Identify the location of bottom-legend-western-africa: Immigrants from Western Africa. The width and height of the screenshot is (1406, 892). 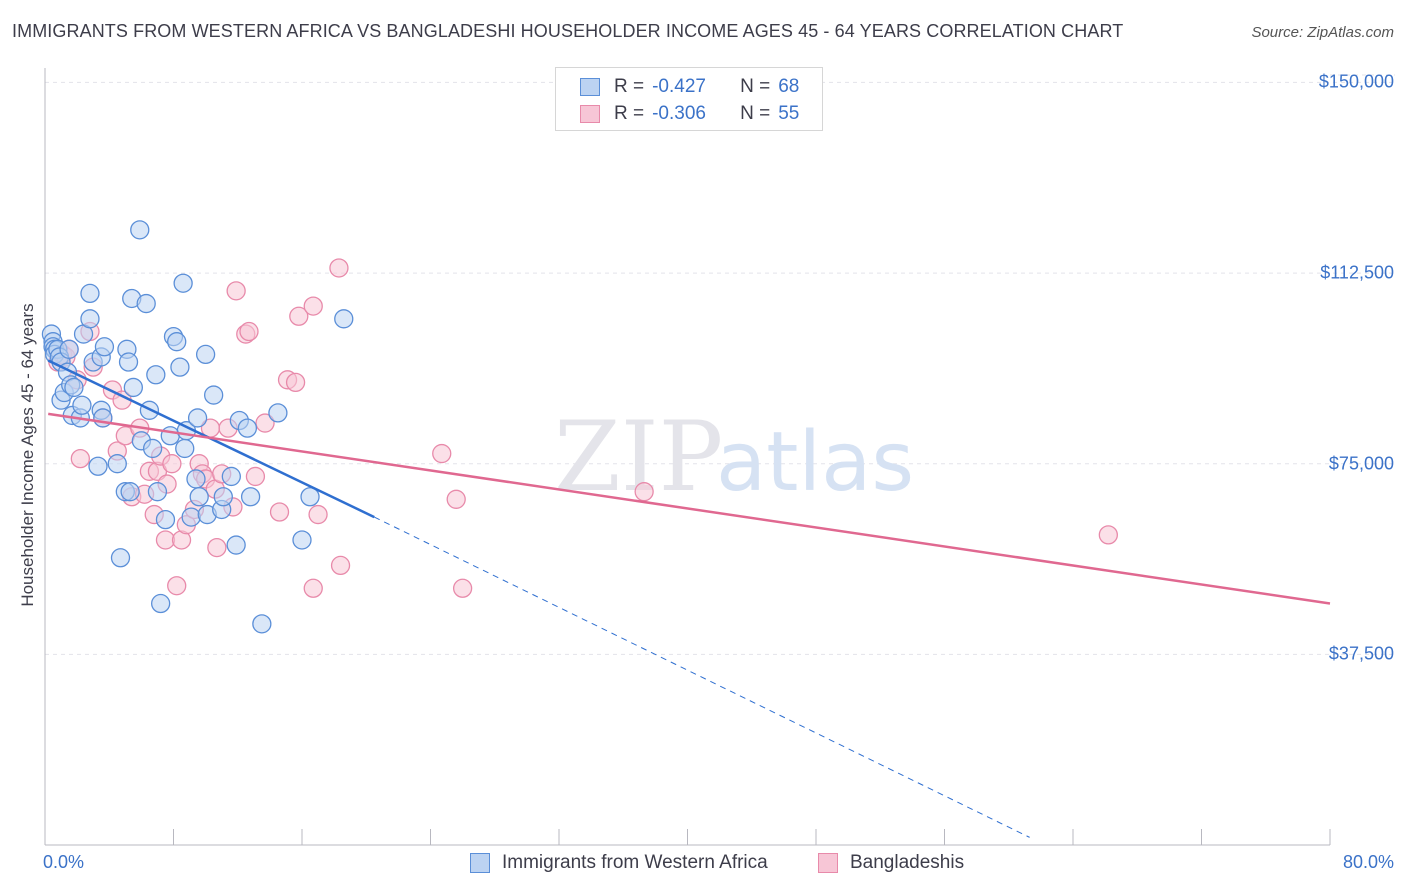
(619, 863).